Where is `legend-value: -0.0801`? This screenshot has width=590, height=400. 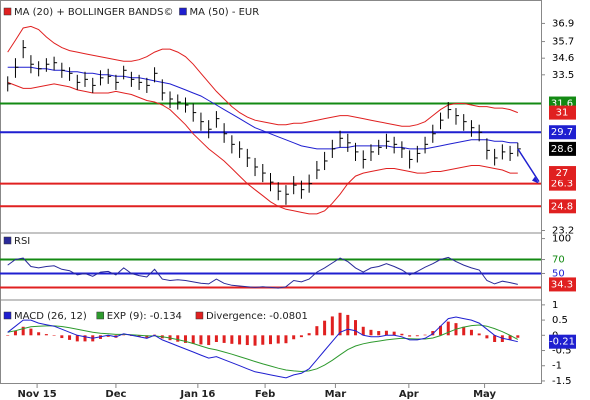
legend-value: -0.0801 is located at coordinates (288, 316).